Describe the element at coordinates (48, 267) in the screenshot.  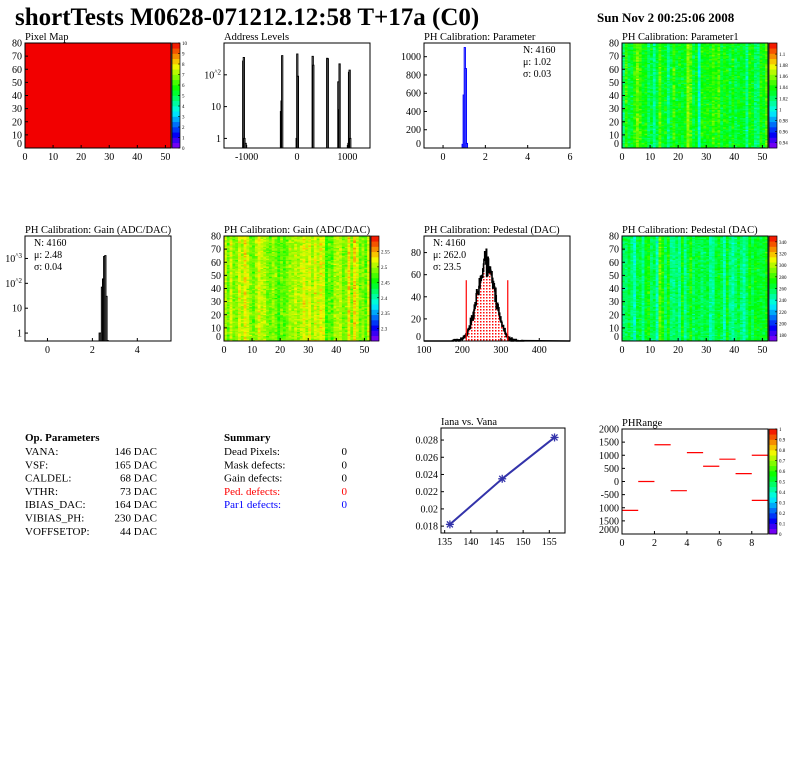
I see `stats-line: σ: 0.04` at that location.